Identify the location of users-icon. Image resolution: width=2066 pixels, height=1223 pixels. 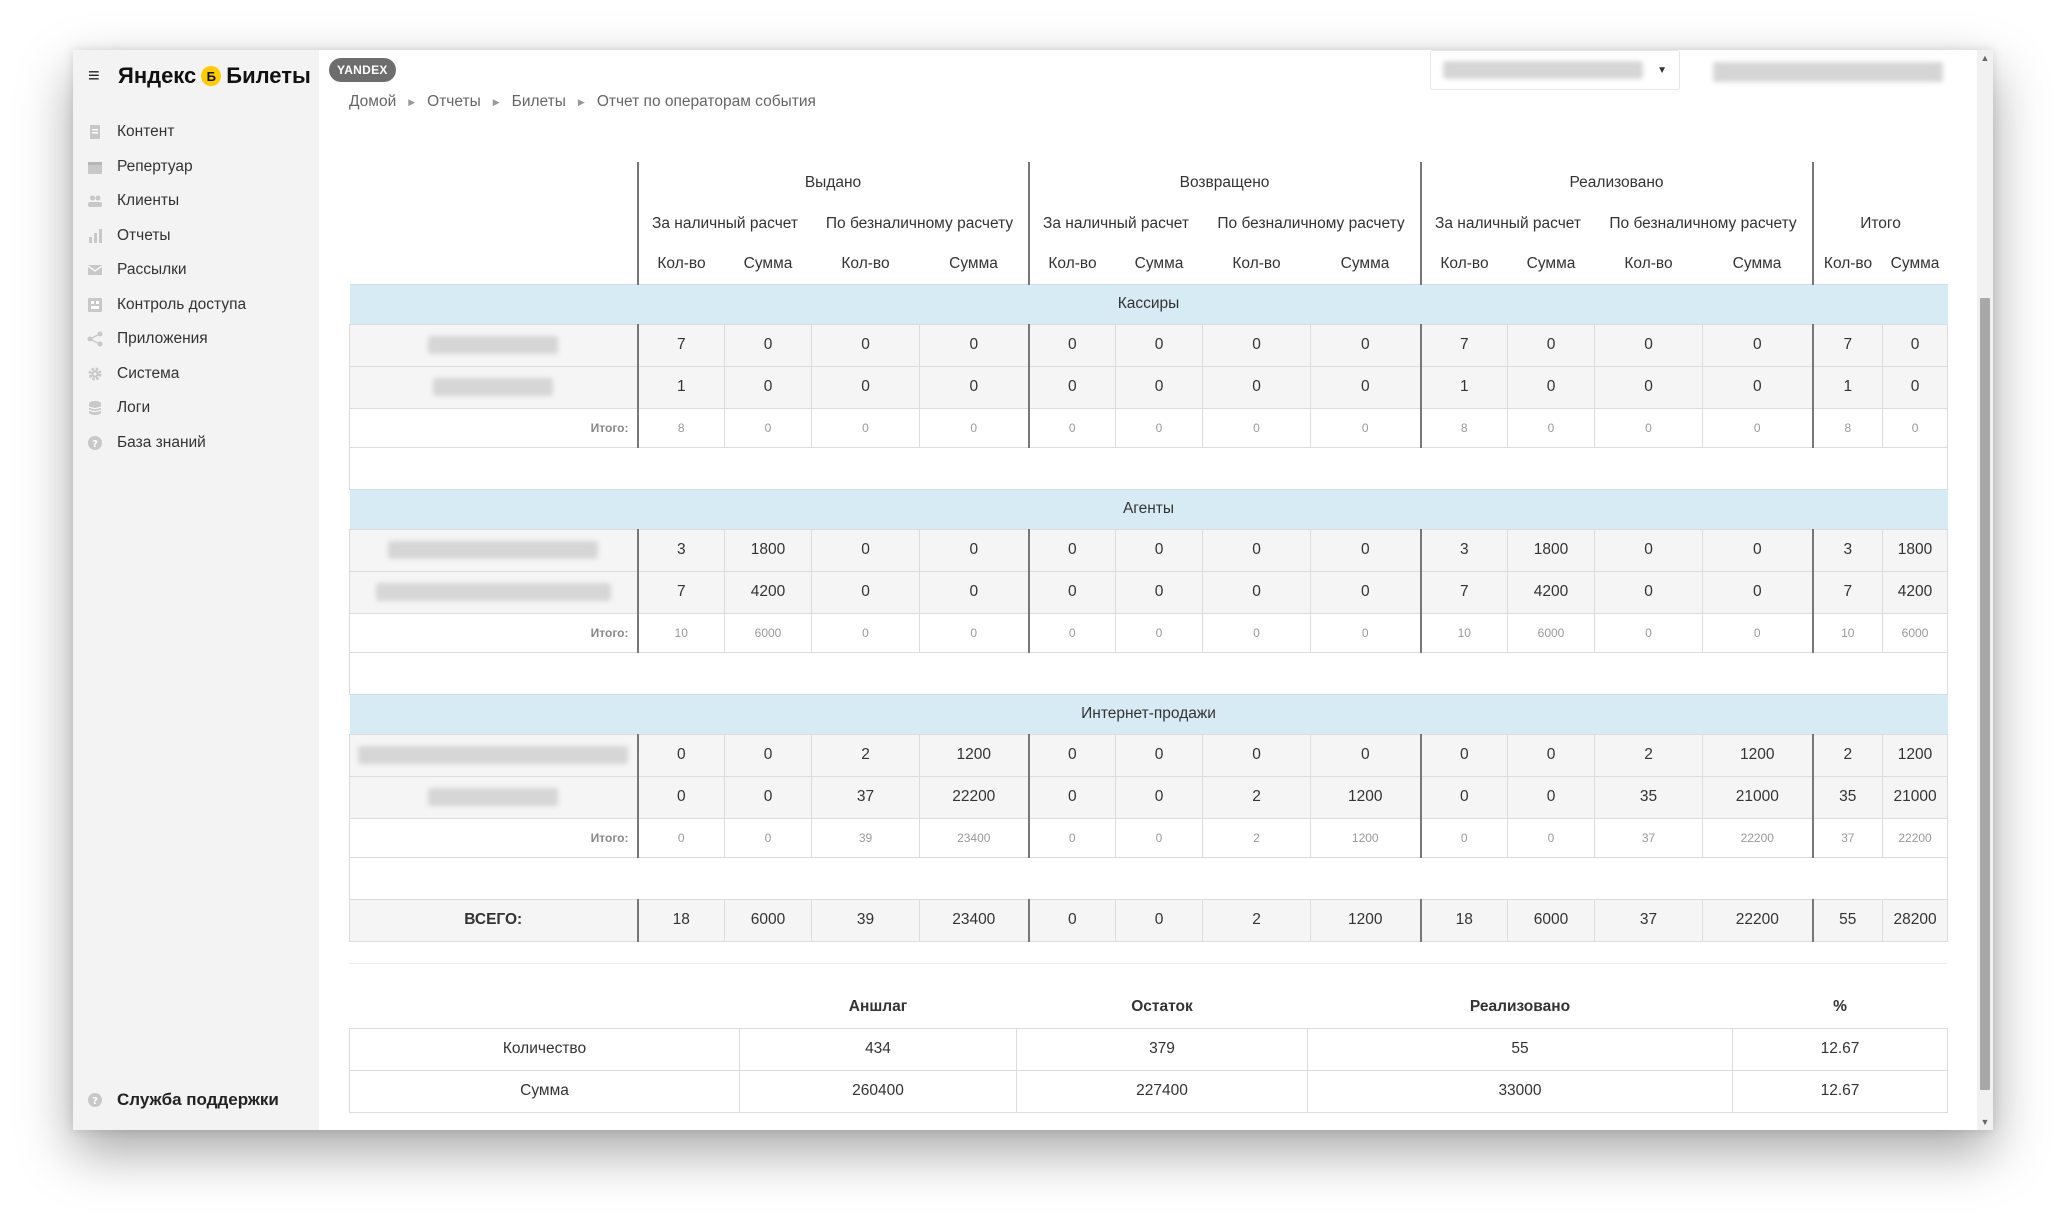
(95, 201).